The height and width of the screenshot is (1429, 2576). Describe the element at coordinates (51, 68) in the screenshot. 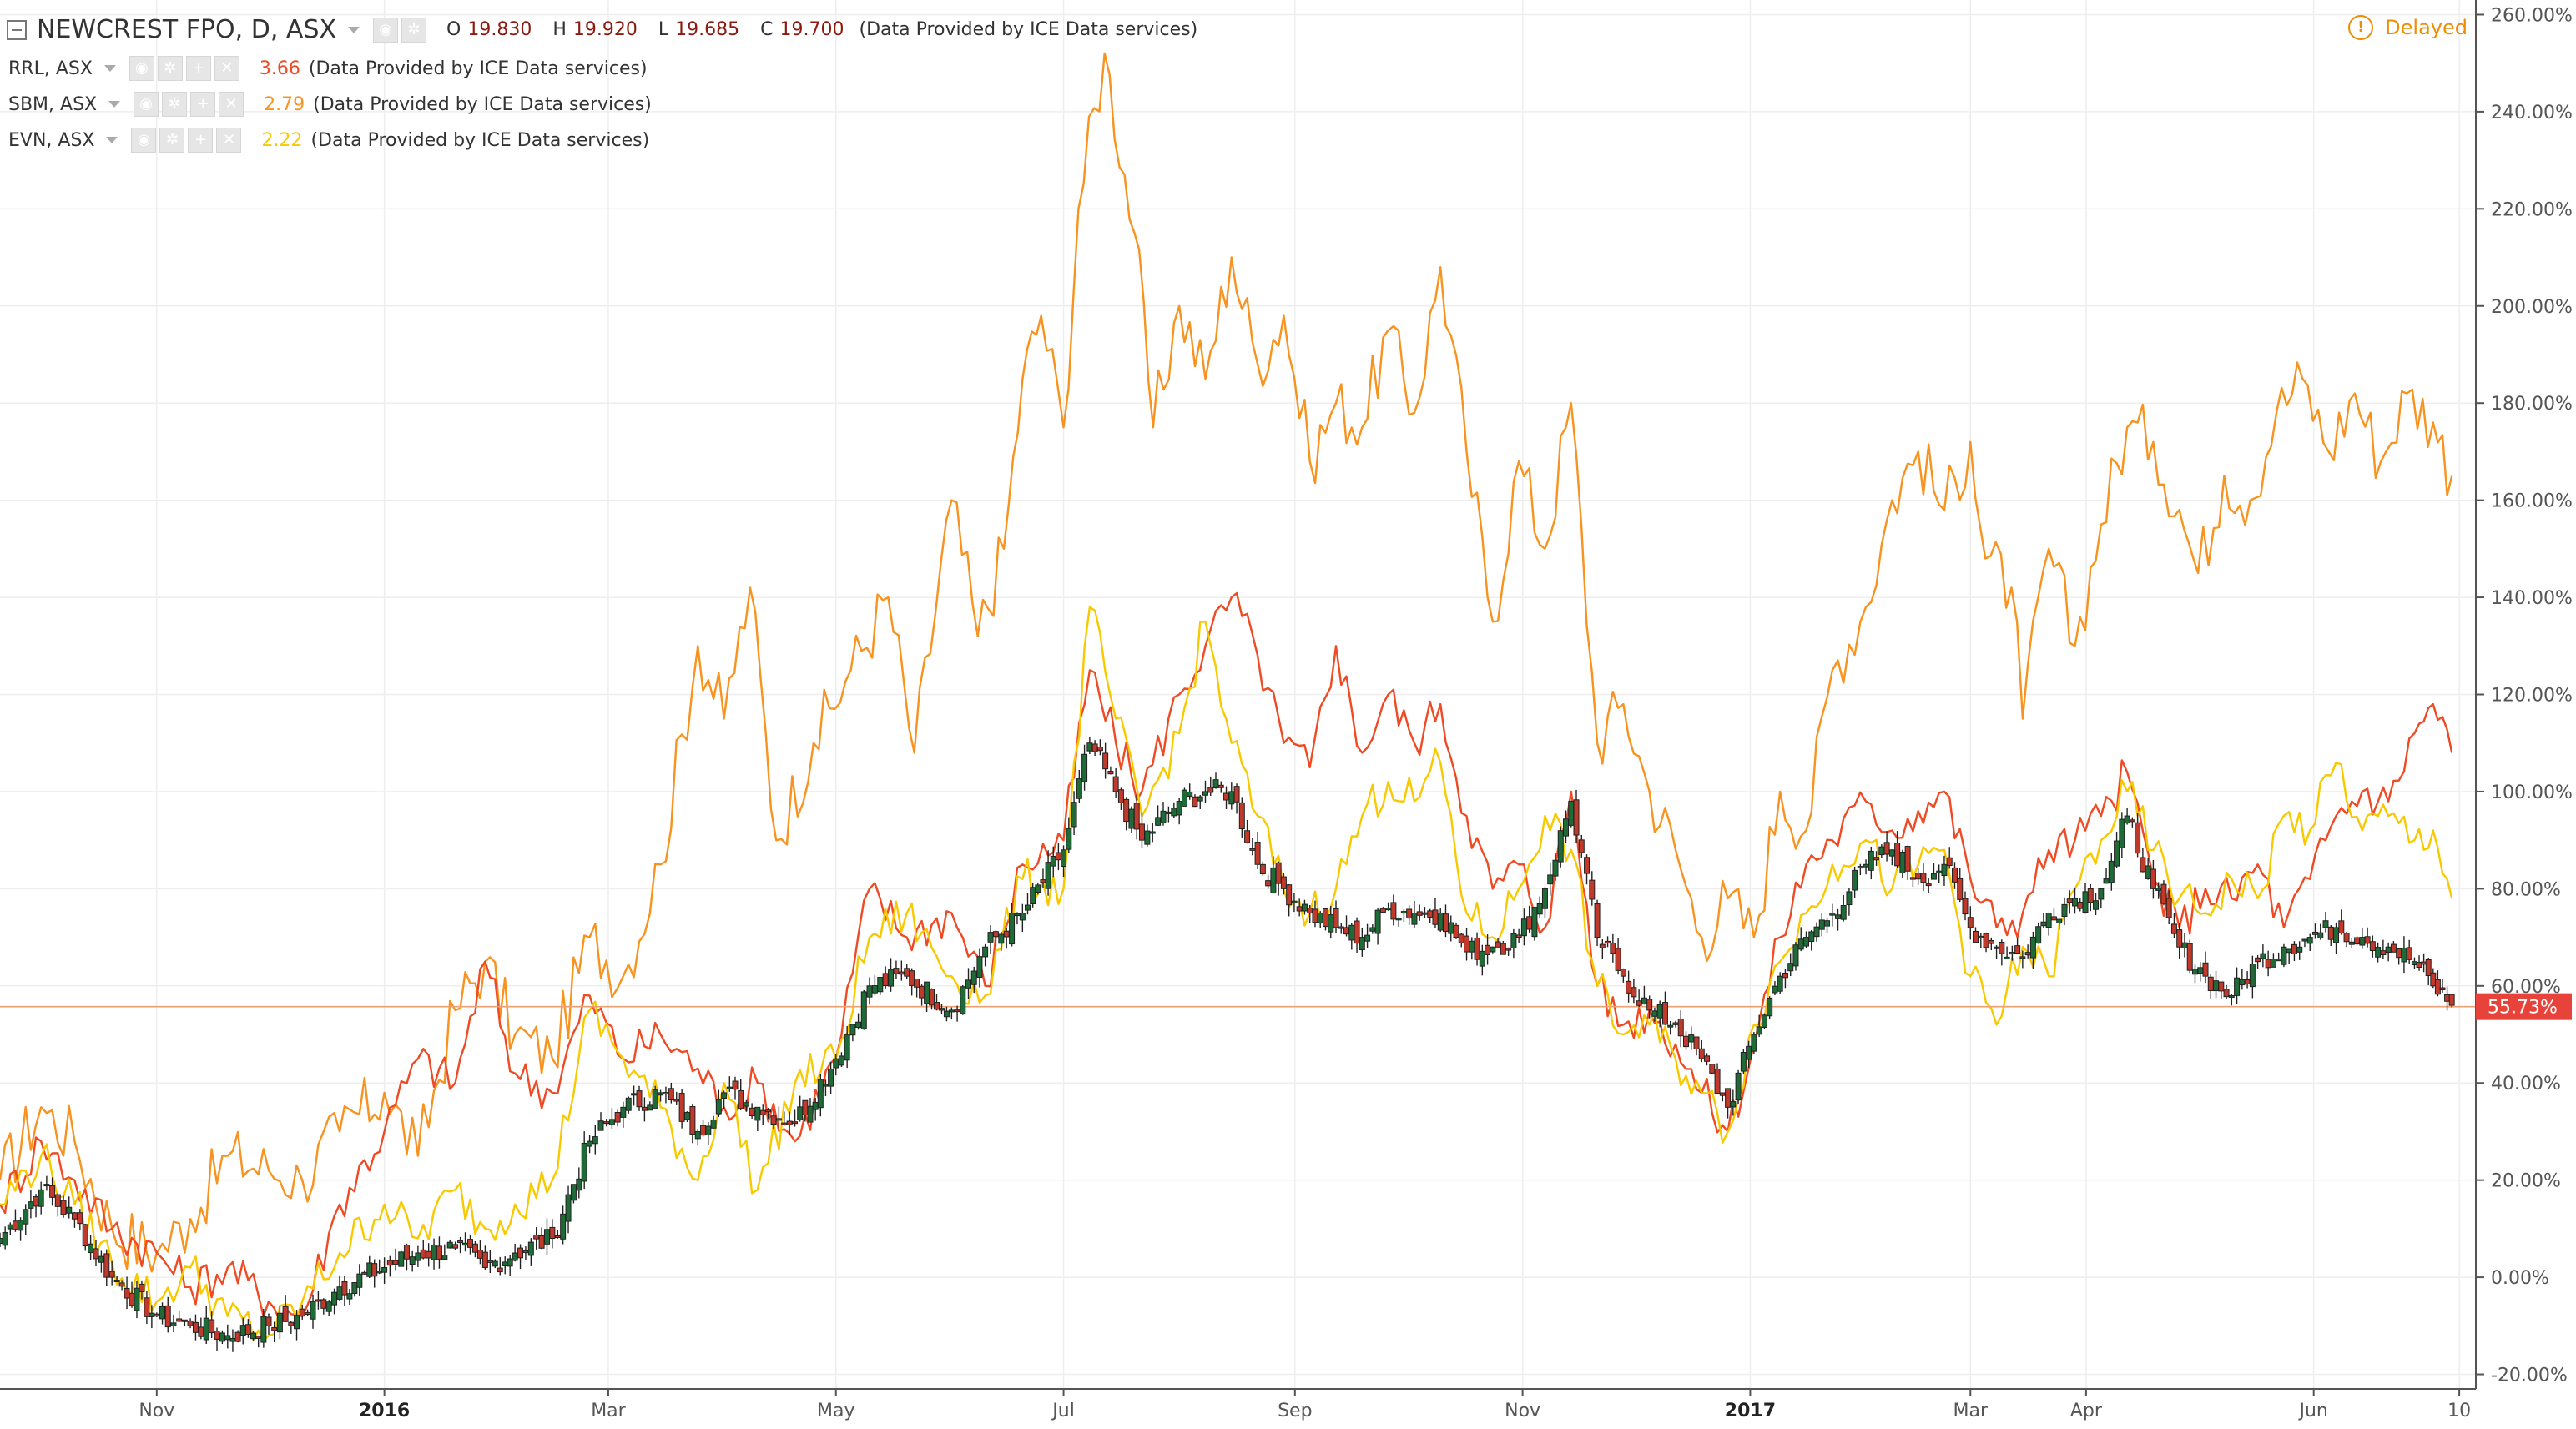

I see `compare-symbol: RRL, ASX` at that location.